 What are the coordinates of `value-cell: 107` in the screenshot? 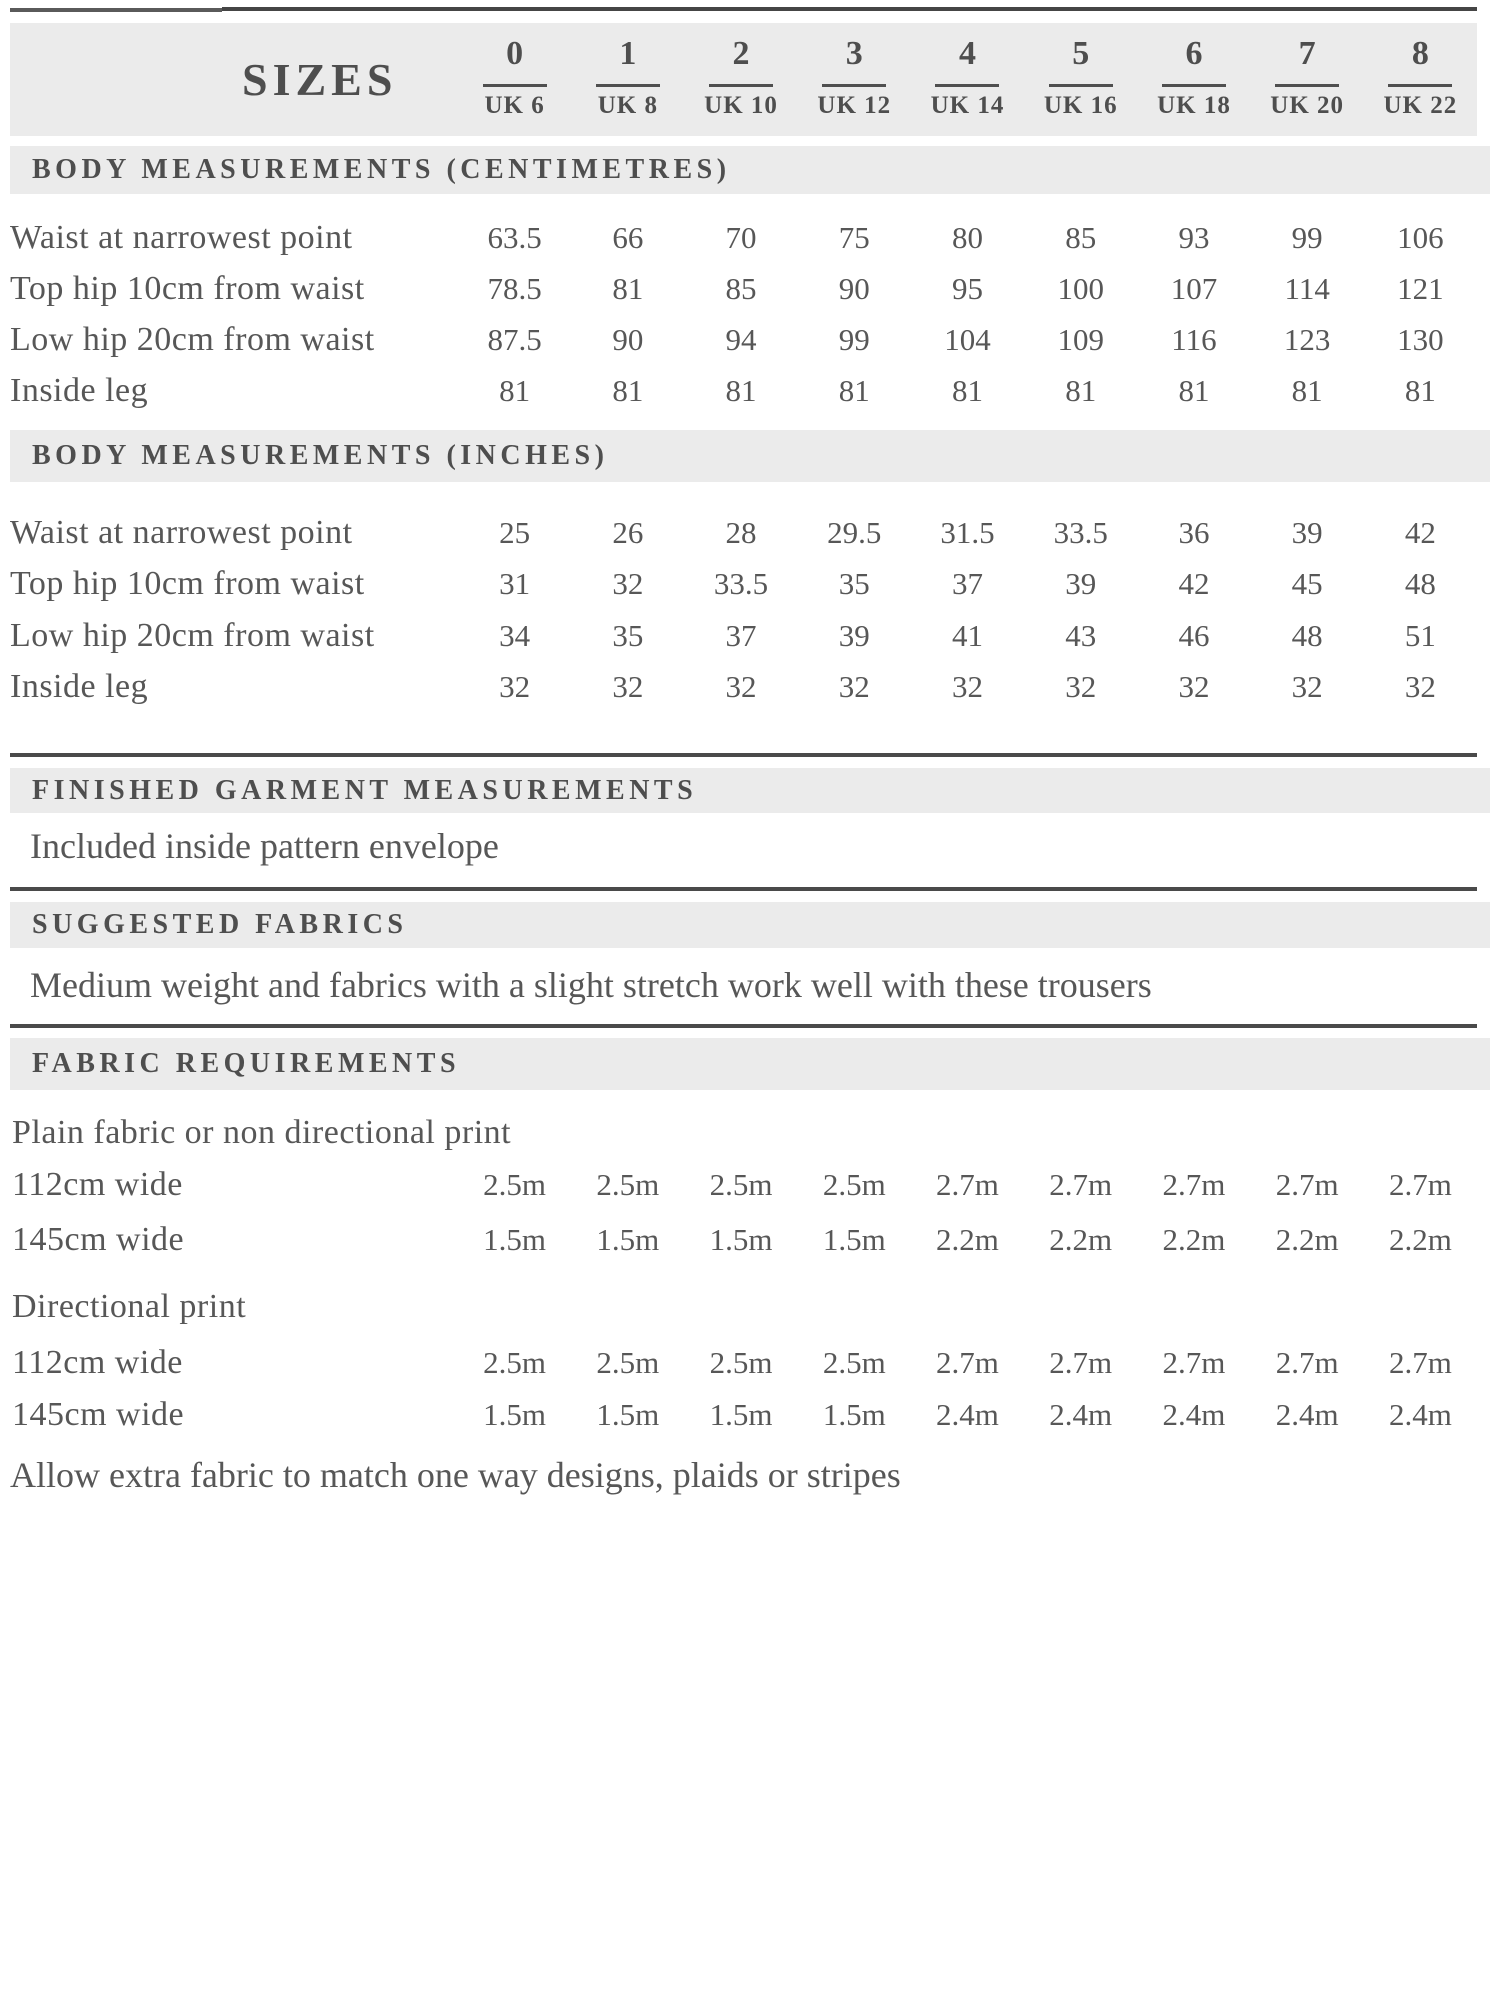 It's located at (1194, 288).